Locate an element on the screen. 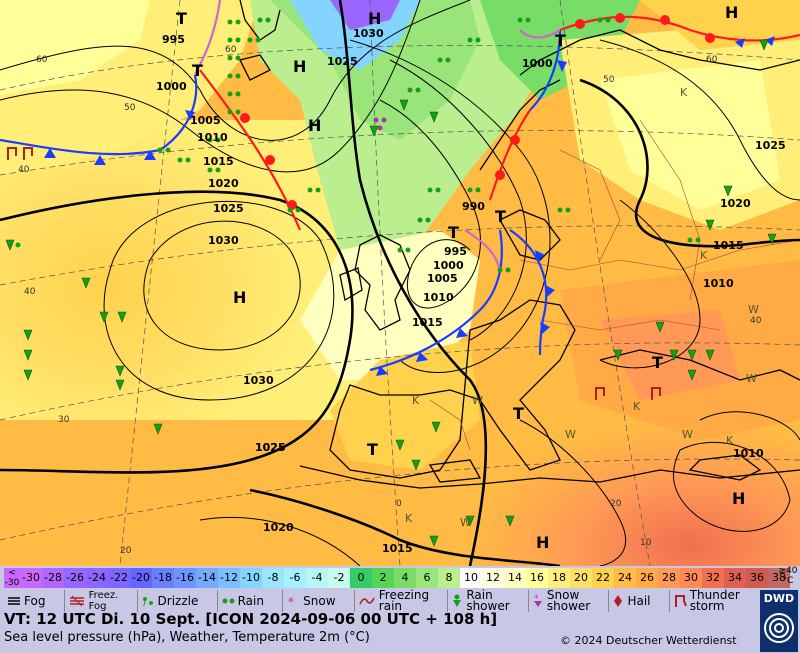  temperature-scale-cell: -28 is located at coordinates (53, 578).